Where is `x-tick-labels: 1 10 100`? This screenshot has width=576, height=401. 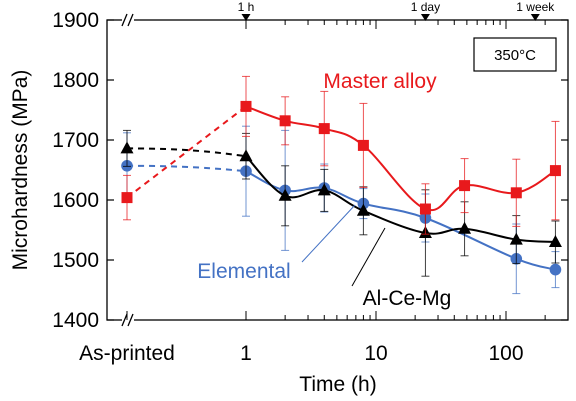 x-tick-labels: 1 10 100 is located at coordinates (381, 353).